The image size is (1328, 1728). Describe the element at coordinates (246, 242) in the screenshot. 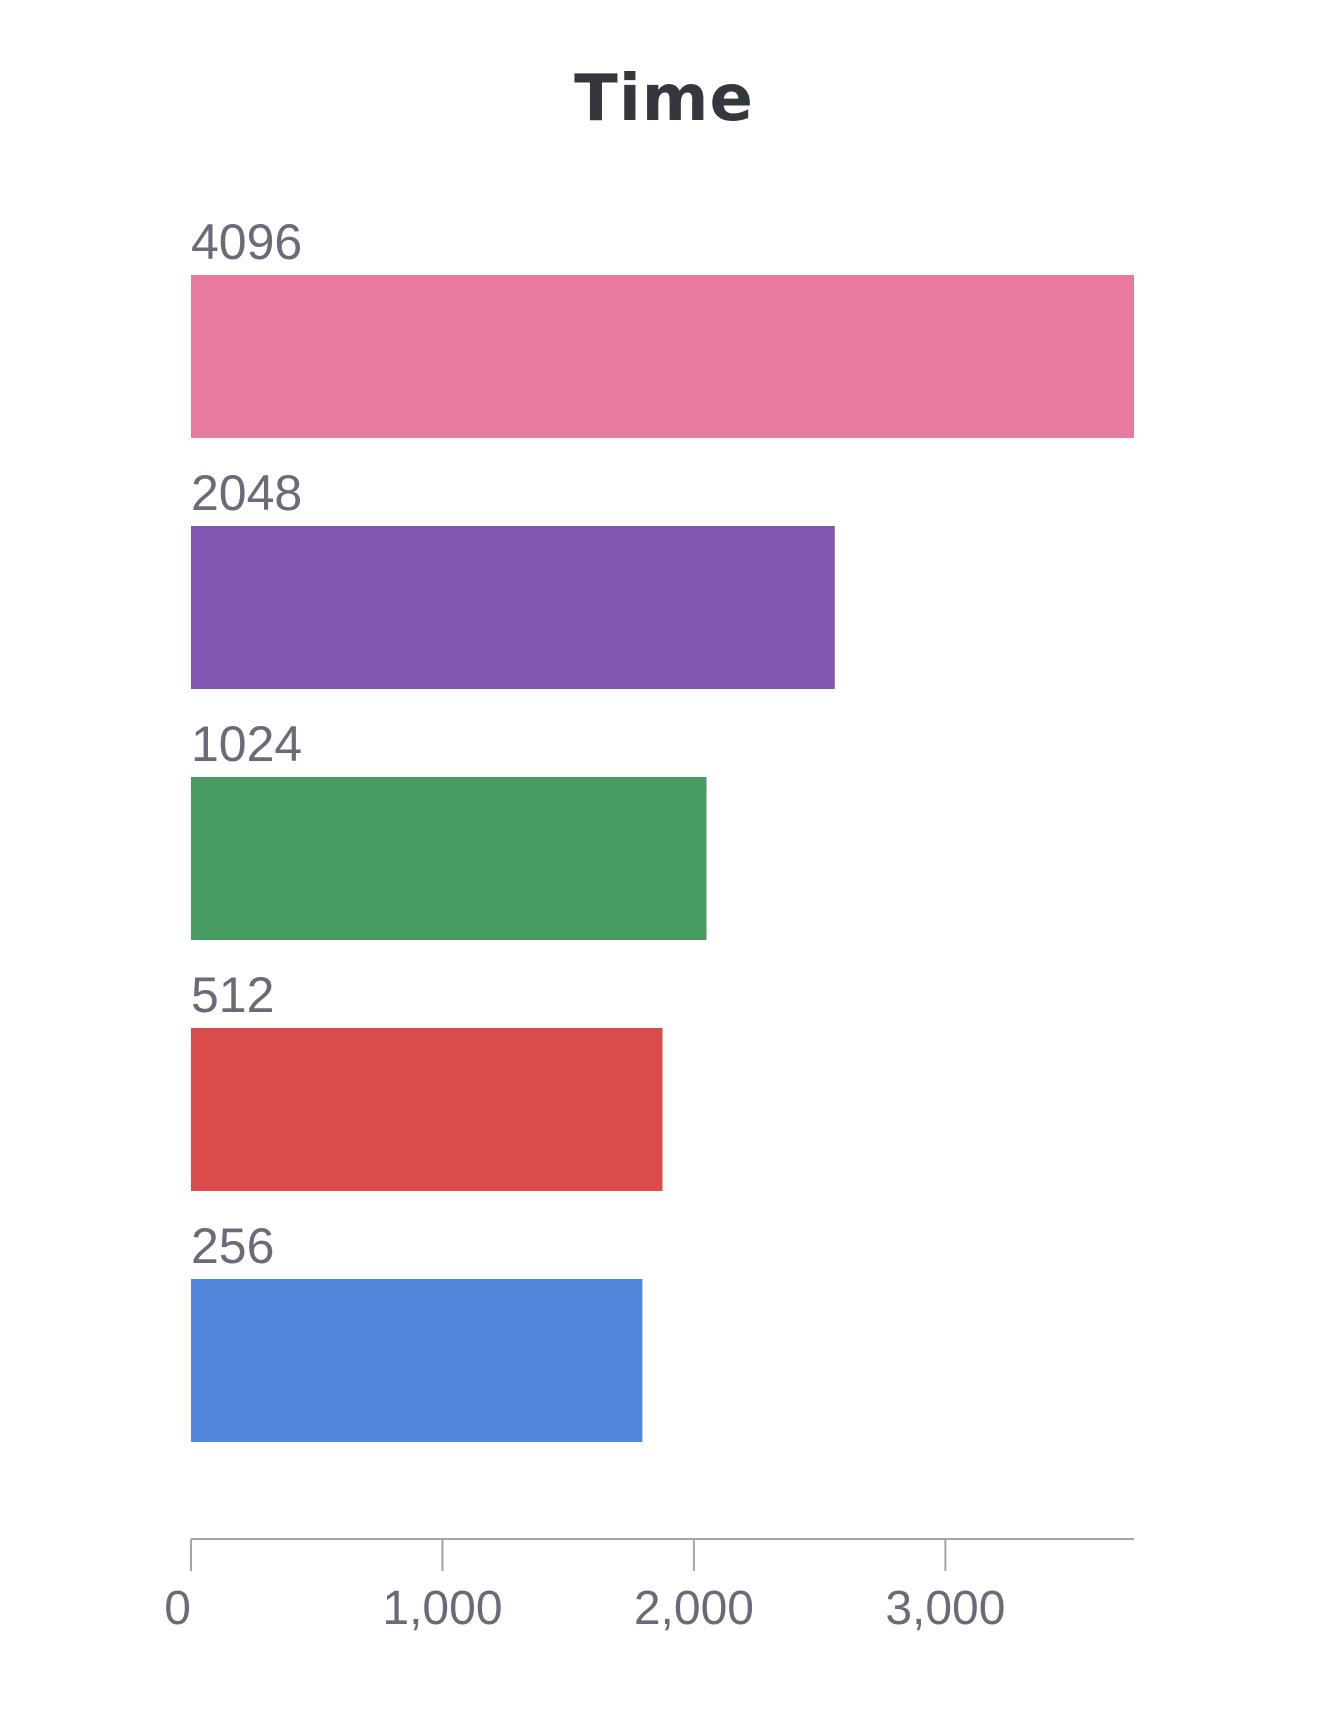

I see `bar-label-4096: 4096` at that location.